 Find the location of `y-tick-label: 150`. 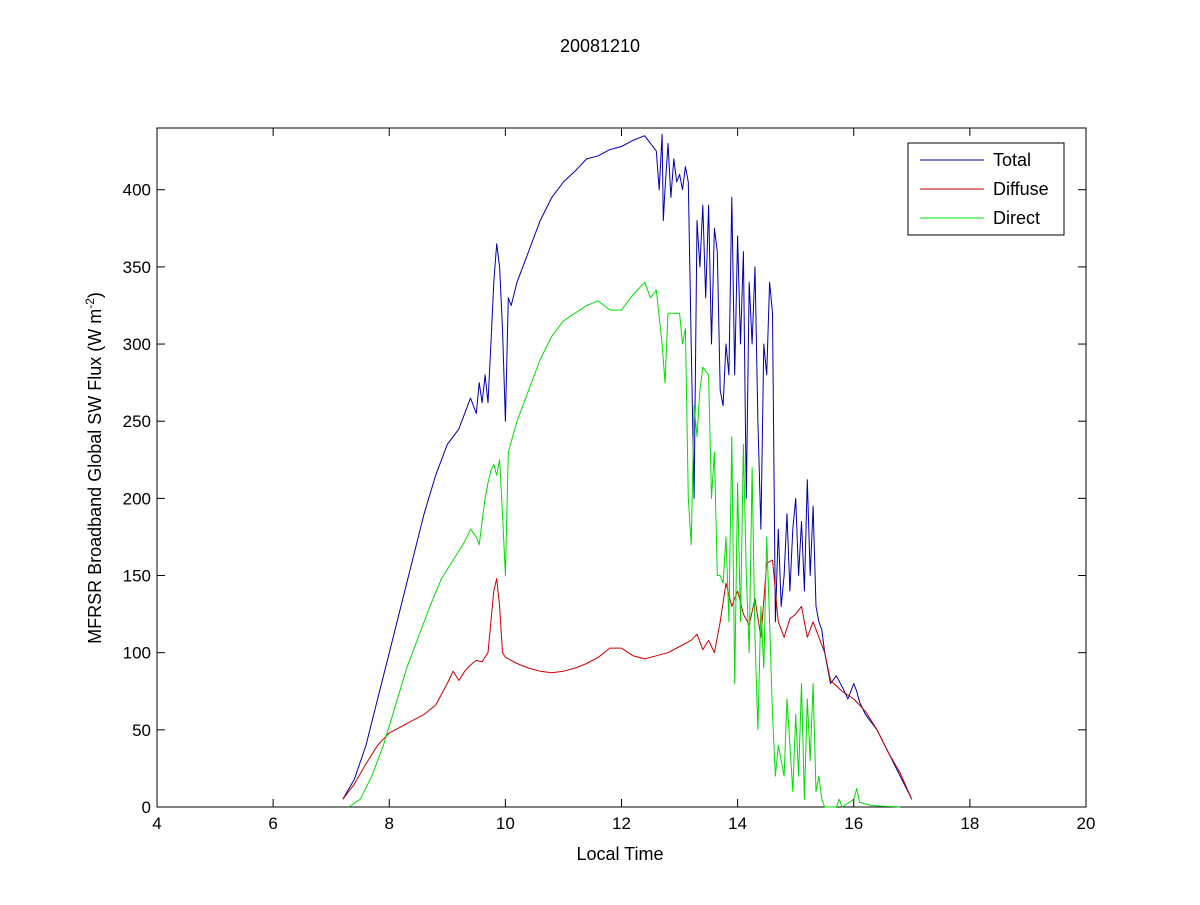

y-tick-label: 150 is located at coordinates (137, 576).